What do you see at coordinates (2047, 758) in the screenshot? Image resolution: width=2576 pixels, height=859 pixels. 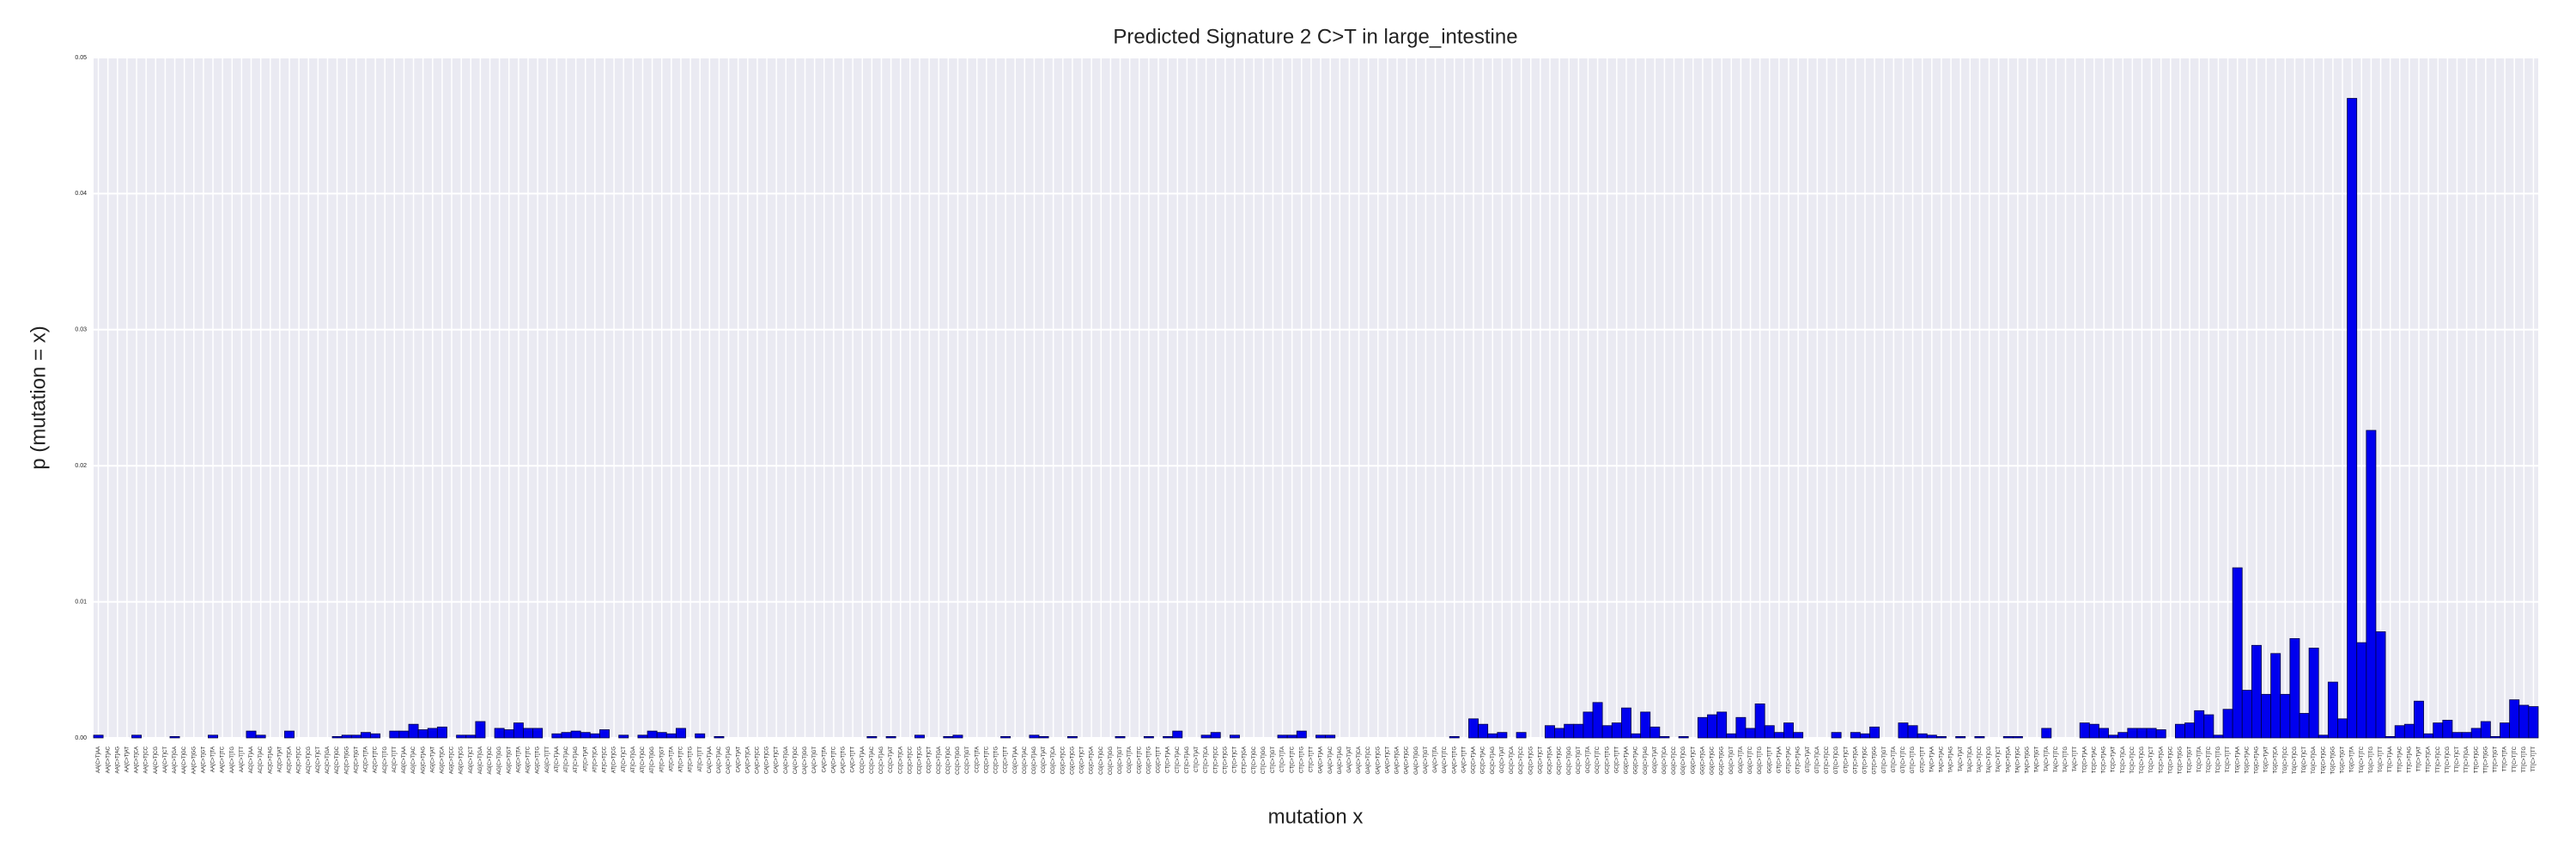 I see `x-tick-label: TA[C>T]TA` at bounding box center [2047, 758].